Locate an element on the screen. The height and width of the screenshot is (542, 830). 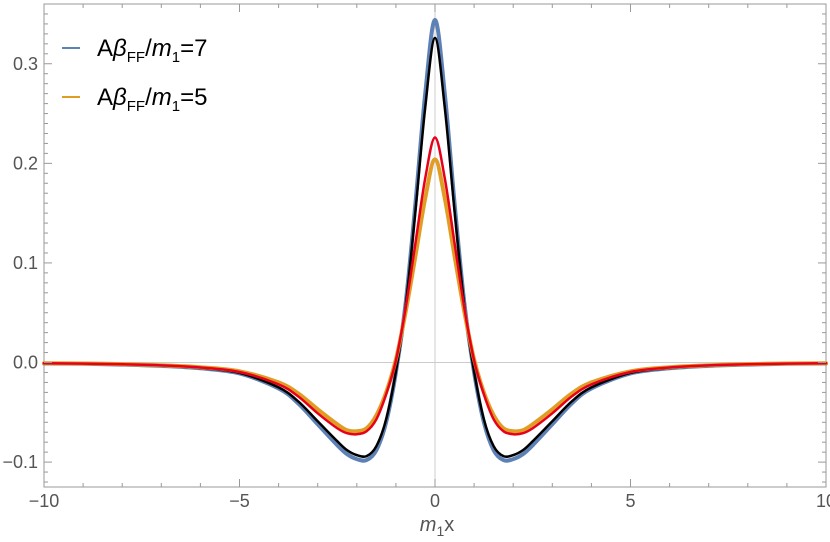
legend-item-2: AβFF/m1=5 is located at coordinates (134, 99).